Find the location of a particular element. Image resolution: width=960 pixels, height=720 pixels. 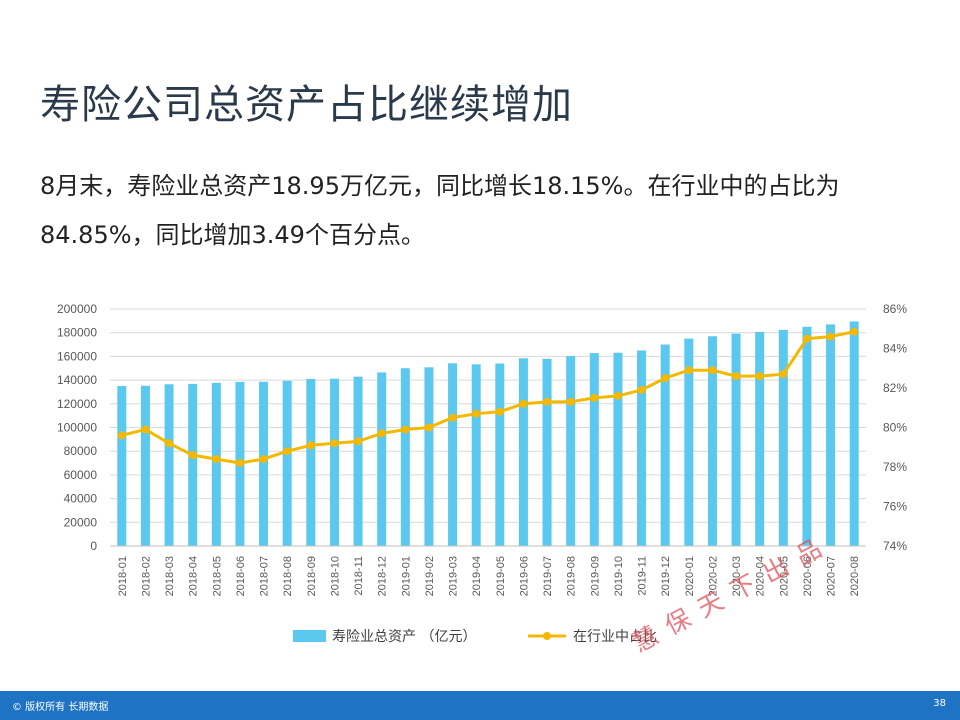

x-tick-label: 2020-04 is located at coordinates (761, 576).